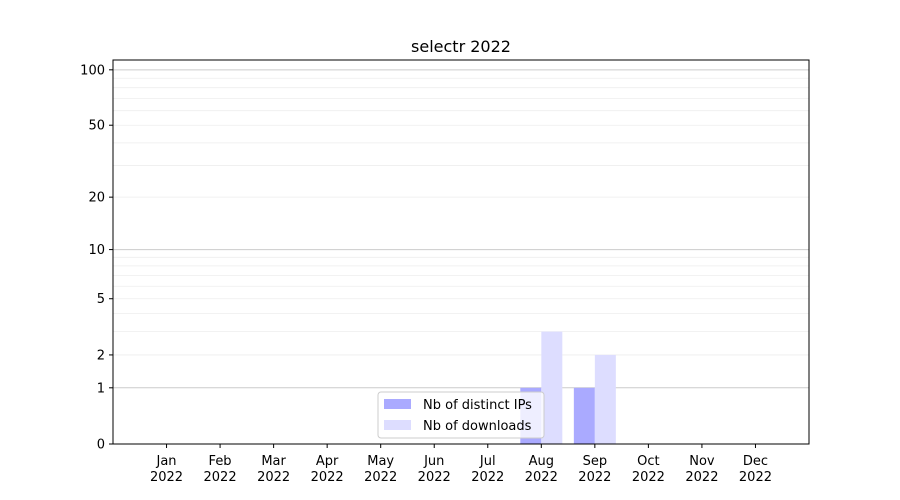 The width and height of the screenshot is (900, 500). What do you see at coordinates (101, 388) in the screenshot?
I see `y-tick-label: 1` at bounding box center [101, 388].